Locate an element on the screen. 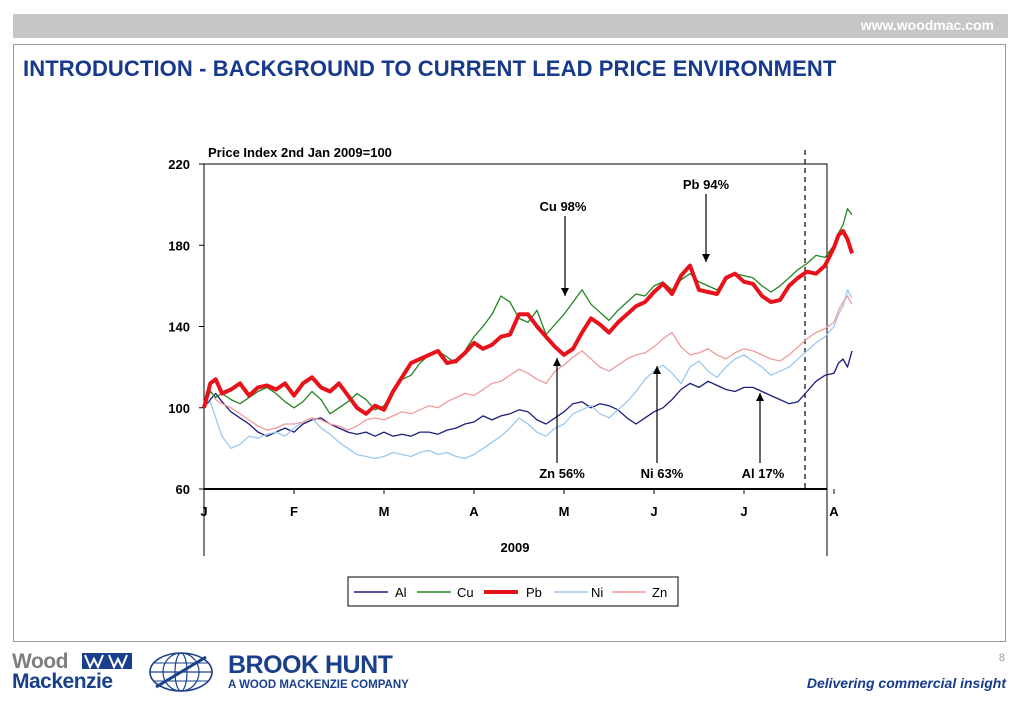 The width and height of the screenshot is (1023, 708). wood-mackenzie-logo: Wood Mackenzie is located at coordinates (72, 673).